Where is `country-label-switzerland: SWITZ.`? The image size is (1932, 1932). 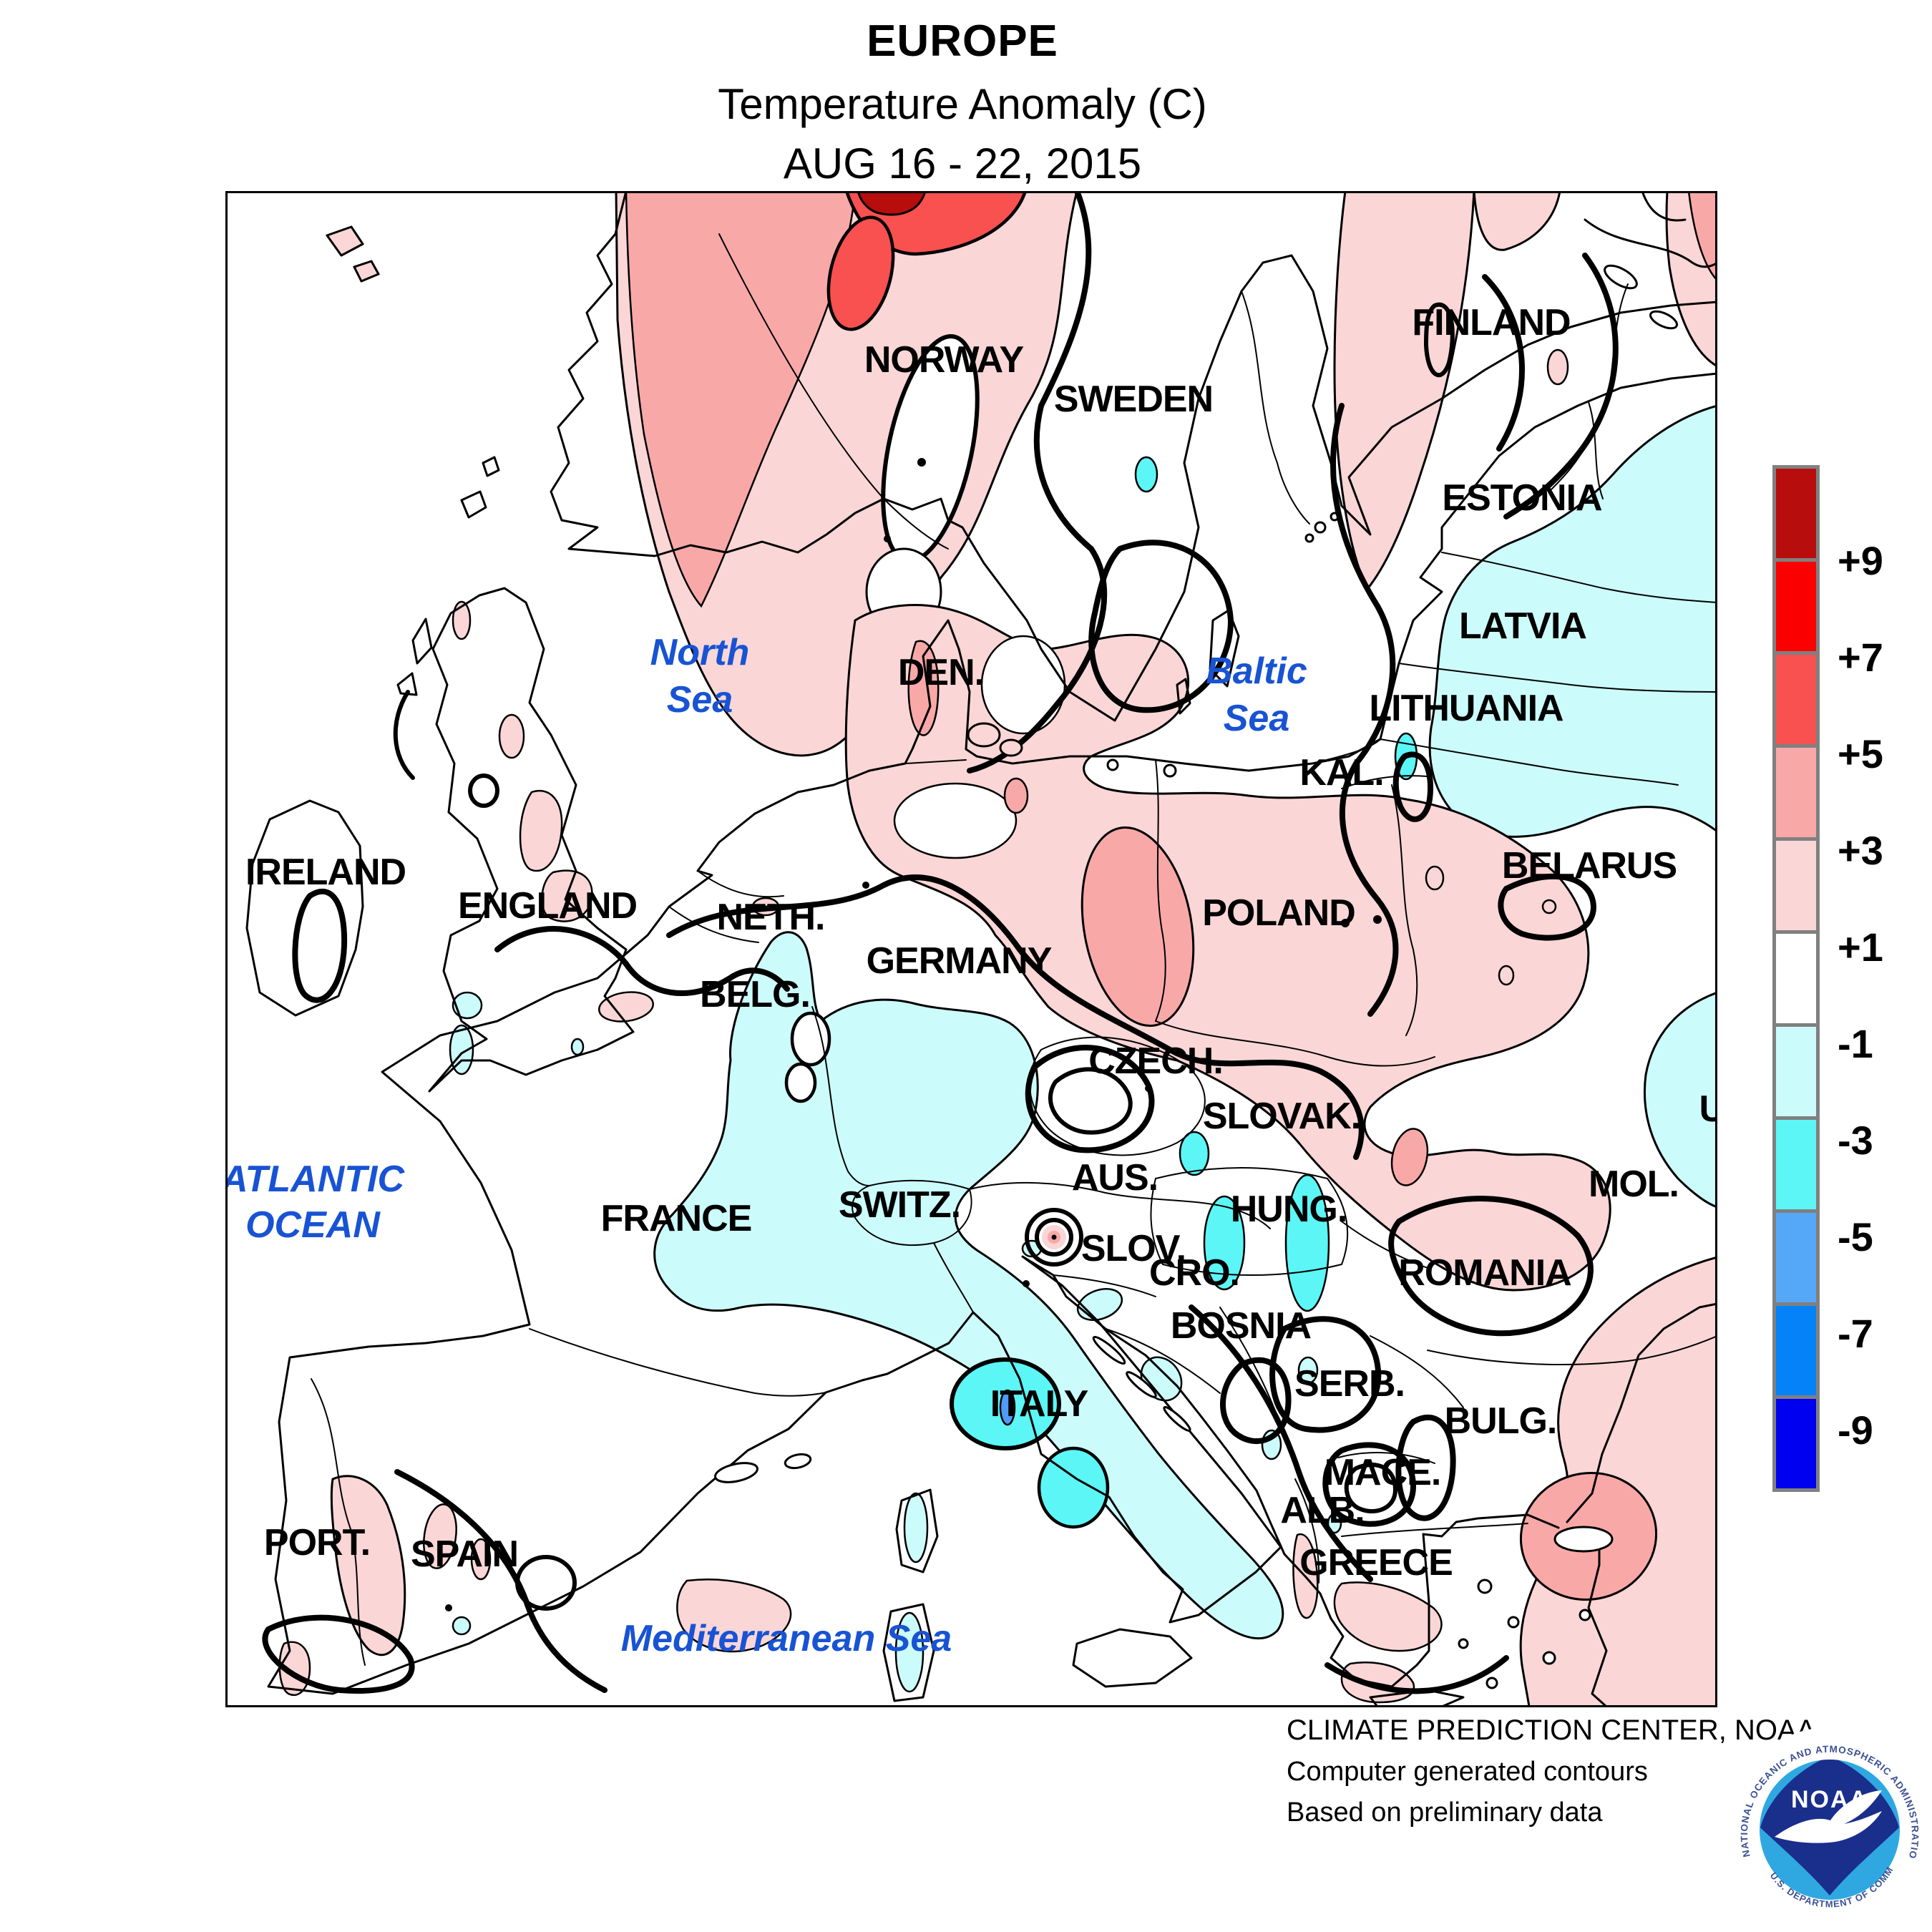 country-label-switzerland: SWITZ. is located at coordinates (899, 1205).